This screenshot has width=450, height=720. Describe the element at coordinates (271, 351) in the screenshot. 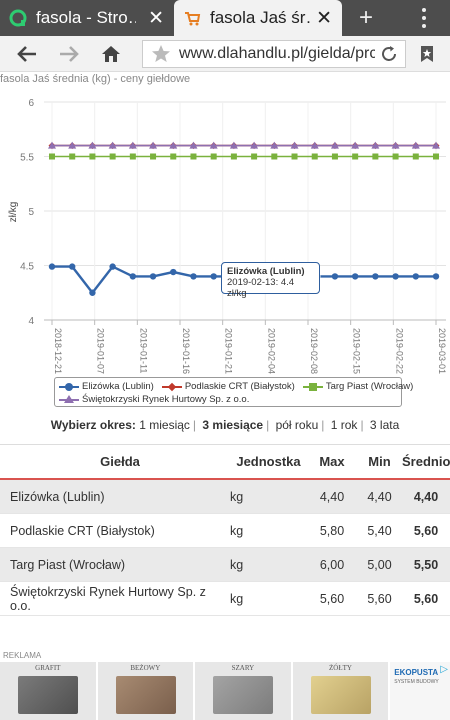

I see `x-tick-label: 2019-02-04` at that location.